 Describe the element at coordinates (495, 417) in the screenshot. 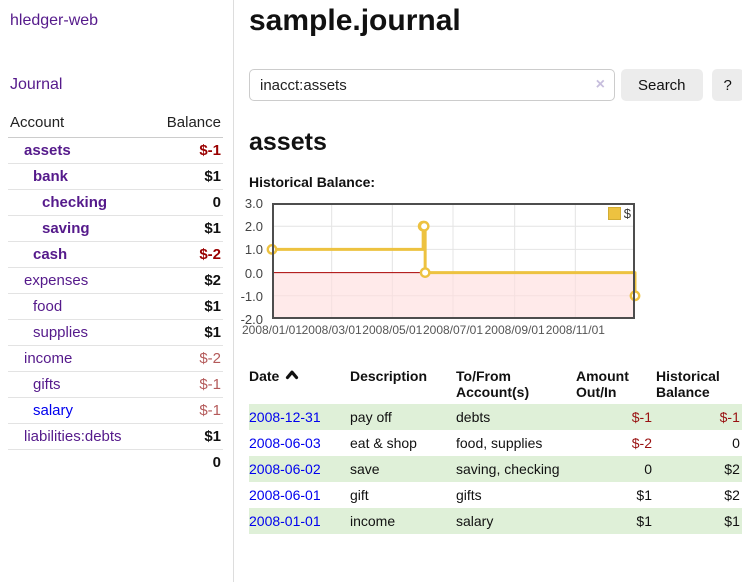

I see `register-row: 2008-12-31 pay off debts $-1 $-1` at that location.